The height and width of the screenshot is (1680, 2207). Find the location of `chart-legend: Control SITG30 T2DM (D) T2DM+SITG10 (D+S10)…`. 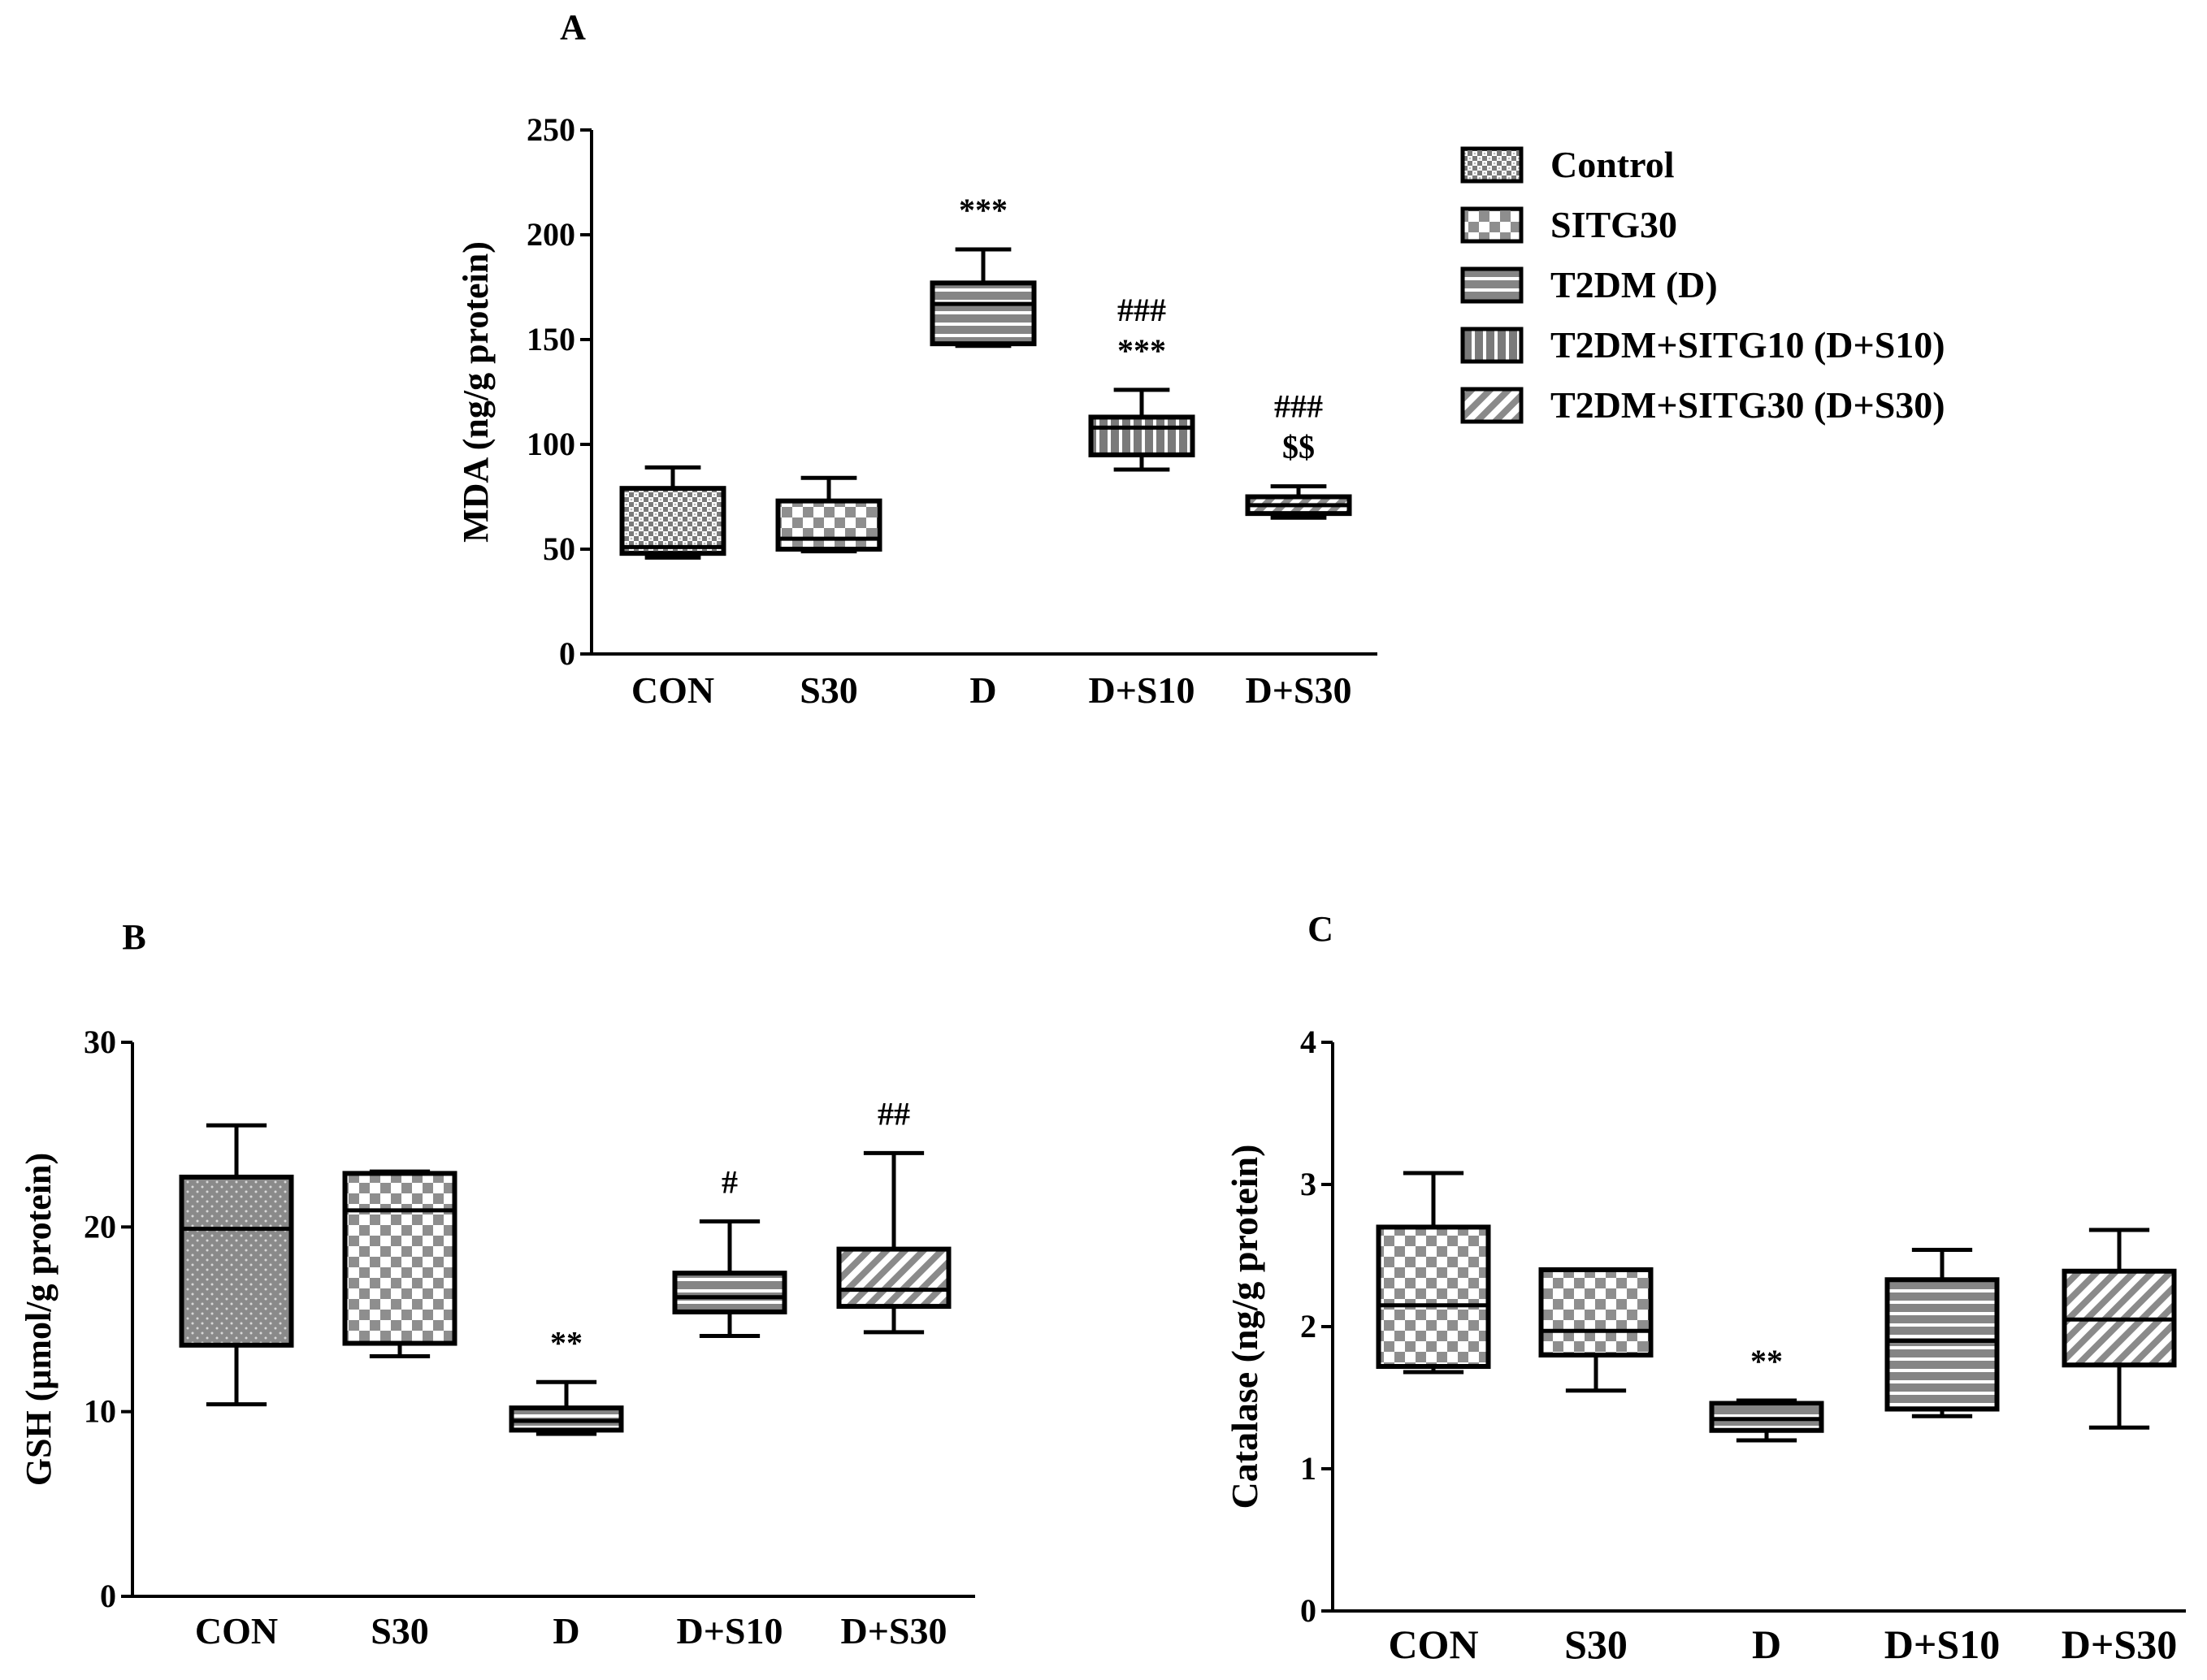

chart-legend: Control SITG30 T2DM (D) T2DM+SITG10 (D+S10)… is located at coordinates (1702, 285).